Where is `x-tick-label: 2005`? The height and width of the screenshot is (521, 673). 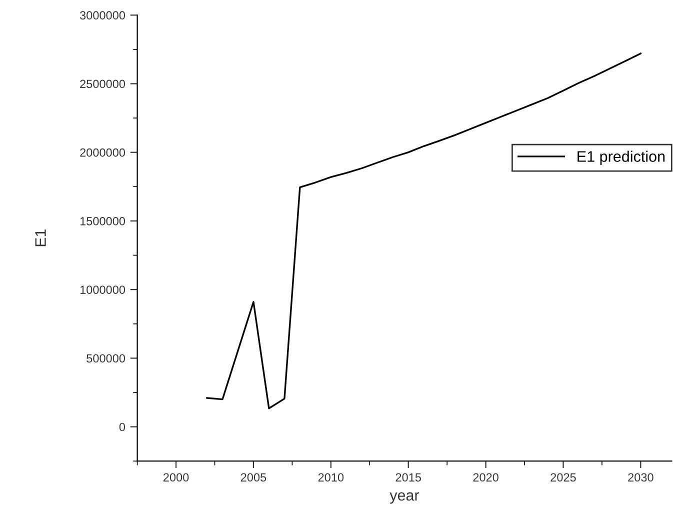
x-tick-label: 2005 is located at coordinates (253, 477).